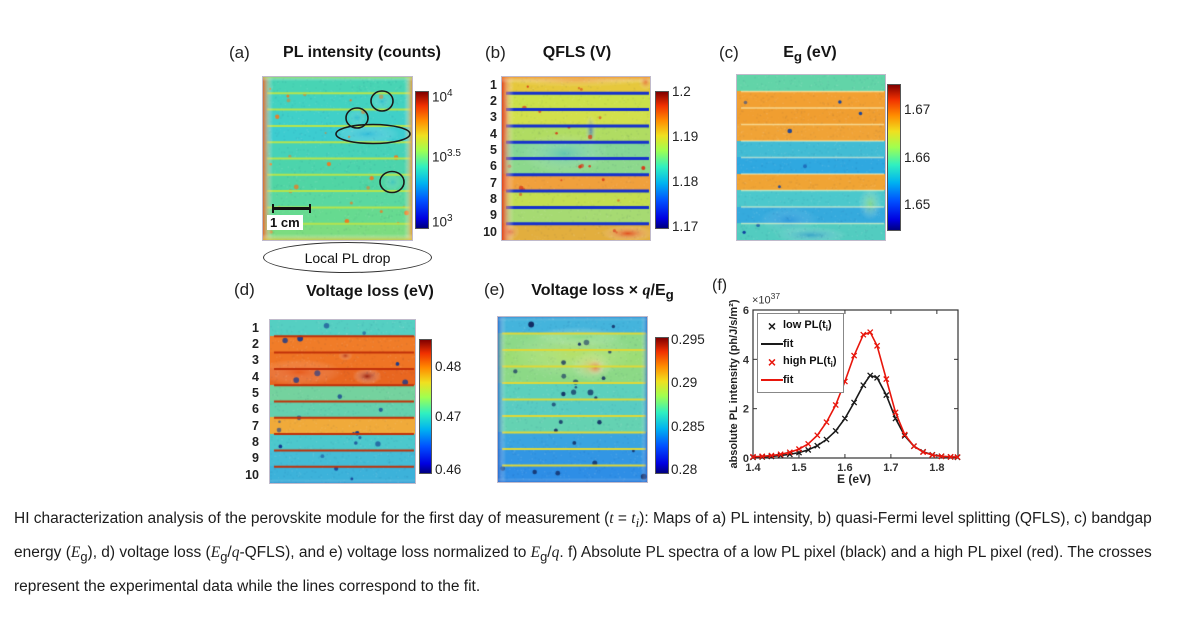 This screenshot has height=628, width=1200. What do you see at coordinates (448, 469) in the screenshot?
I see `colorbar-tick: 0.46` at bounding box center [448, 469].